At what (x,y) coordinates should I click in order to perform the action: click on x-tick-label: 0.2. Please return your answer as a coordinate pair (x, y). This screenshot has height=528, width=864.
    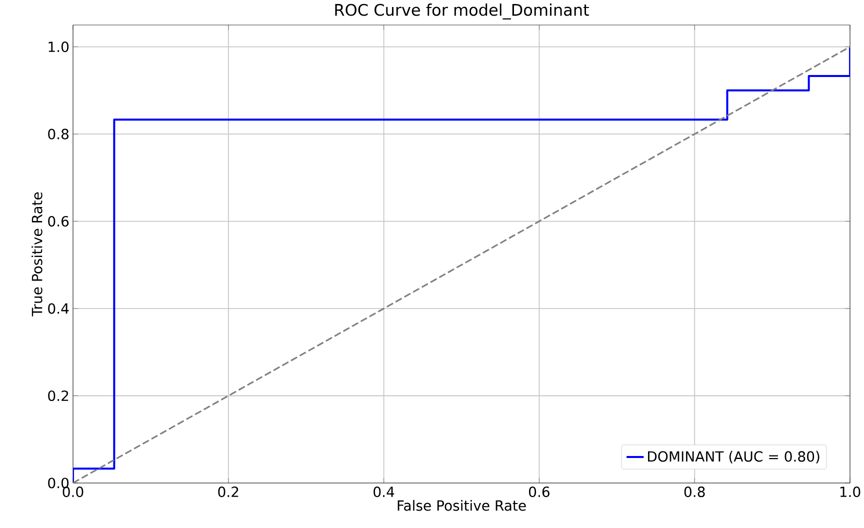
    Looking at the image, I should click on (228, 492).